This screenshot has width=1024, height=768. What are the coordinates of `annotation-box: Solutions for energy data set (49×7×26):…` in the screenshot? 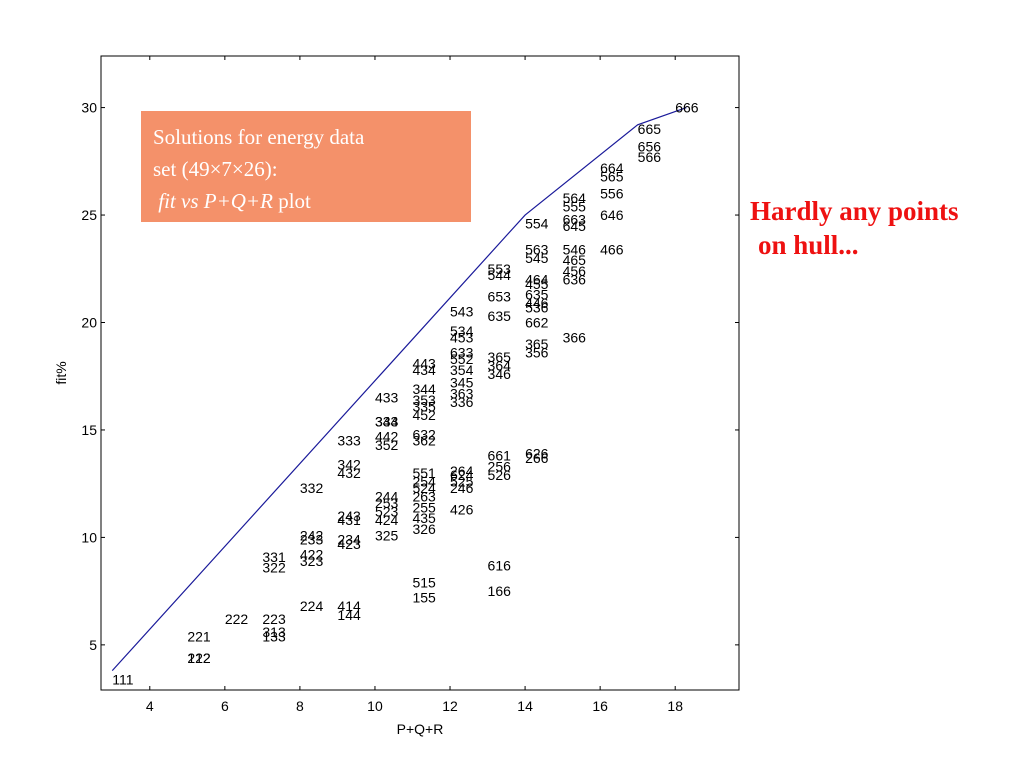 It's located at (306, 166).